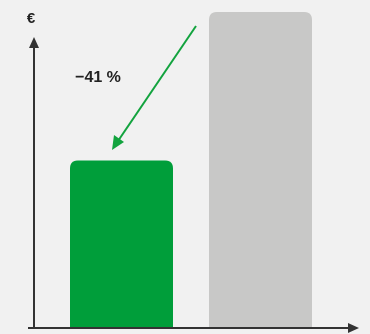 The height and width of the screenshot is (334, 370). I want to click on bar, so click(121, 244).